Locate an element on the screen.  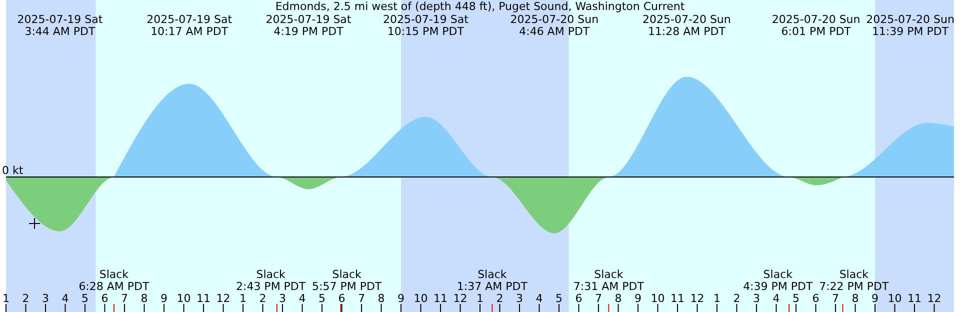
text: 2025-07-20 Sun 11:28 AM PDT is located at coordinates (686, 25).